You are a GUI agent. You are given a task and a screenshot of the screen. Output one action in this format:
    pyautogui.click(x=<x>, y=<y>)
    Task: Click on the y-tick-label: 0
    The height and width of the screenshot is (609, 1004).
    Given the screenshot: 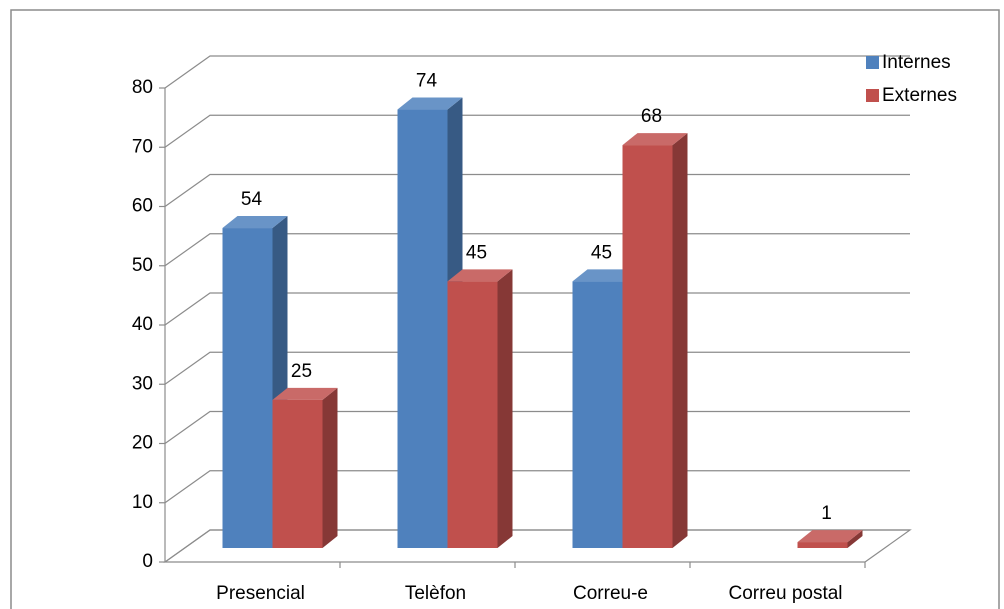 What is the action you would take?
    pyautogui.click(x=147, y=561)
    